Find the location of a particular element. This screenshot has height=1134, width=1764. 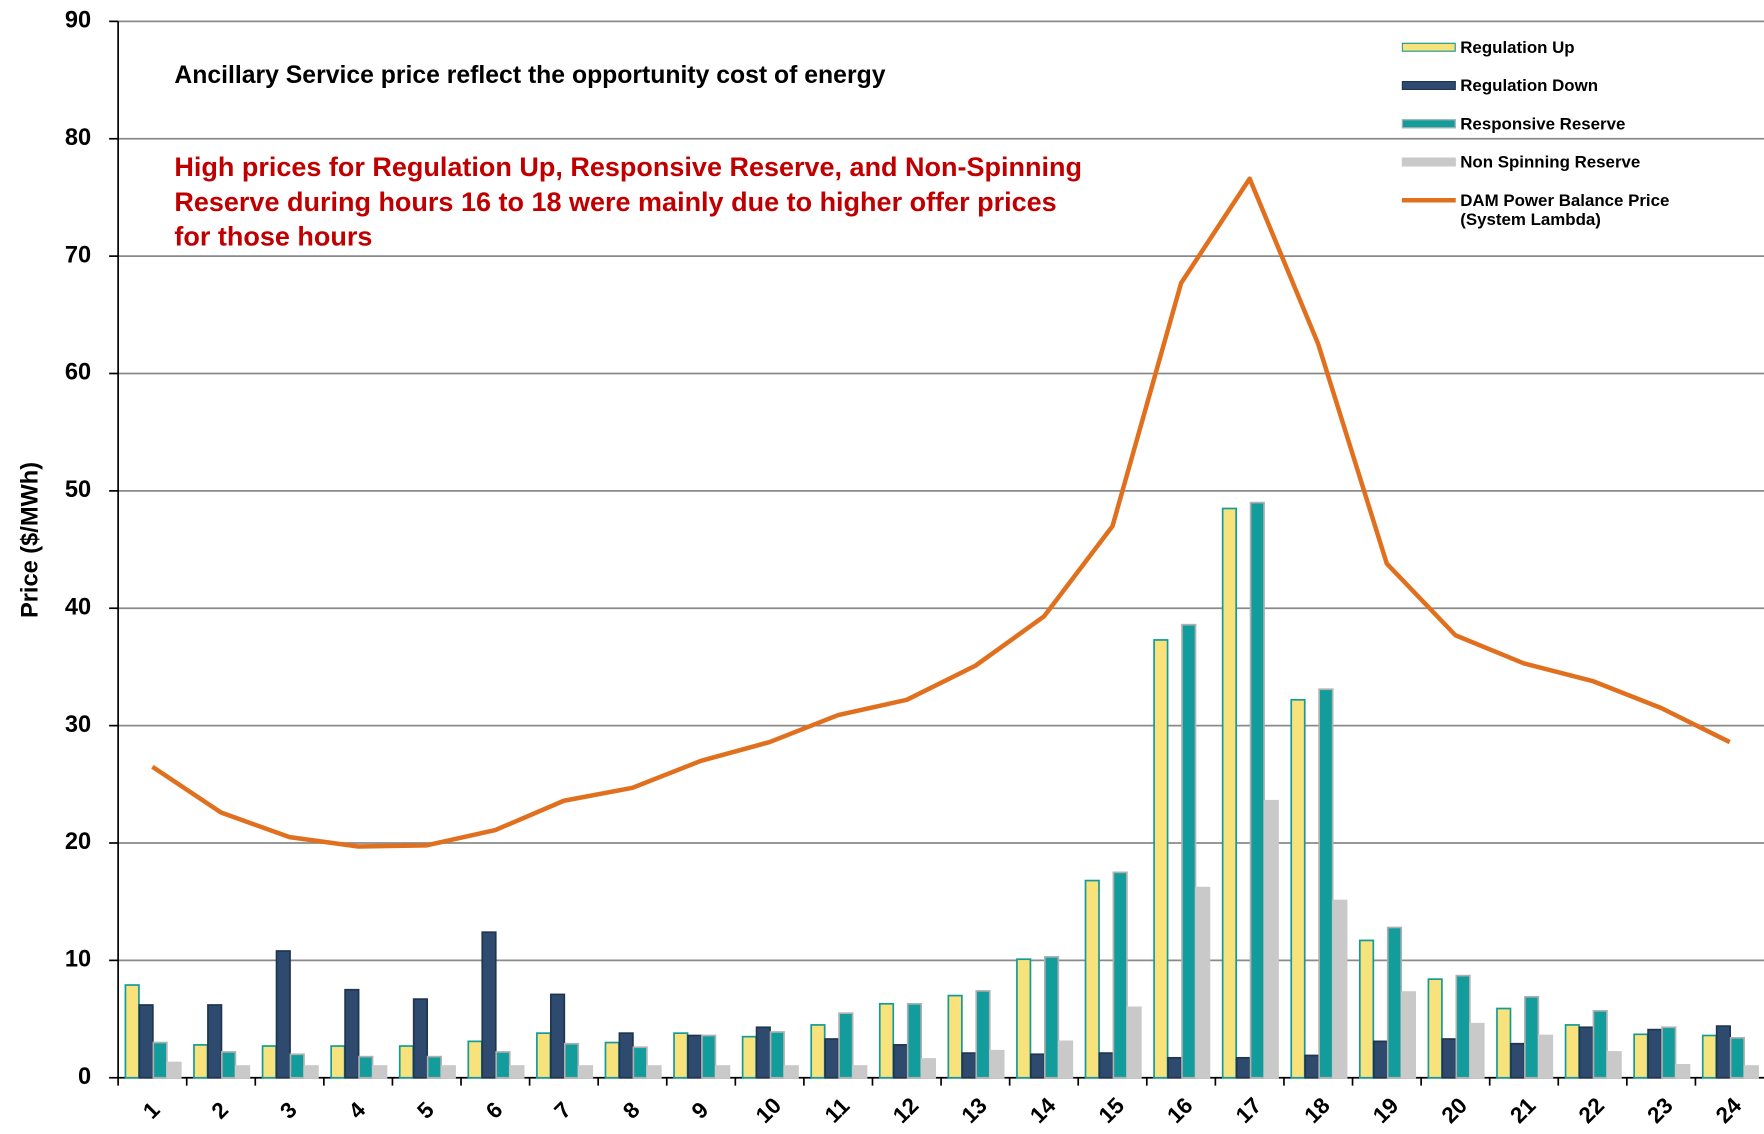

x-tick-label: 16 is located at coordinates (1179, 1110).